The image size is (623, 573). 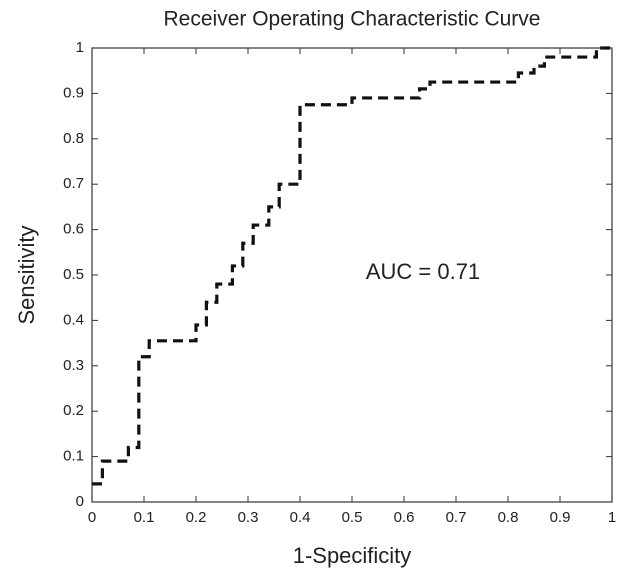 What do you see at coordinates (26, 274) in the screenshot?
I see `y-axis-label: Sensitivity` at bounding box center [26, 274].